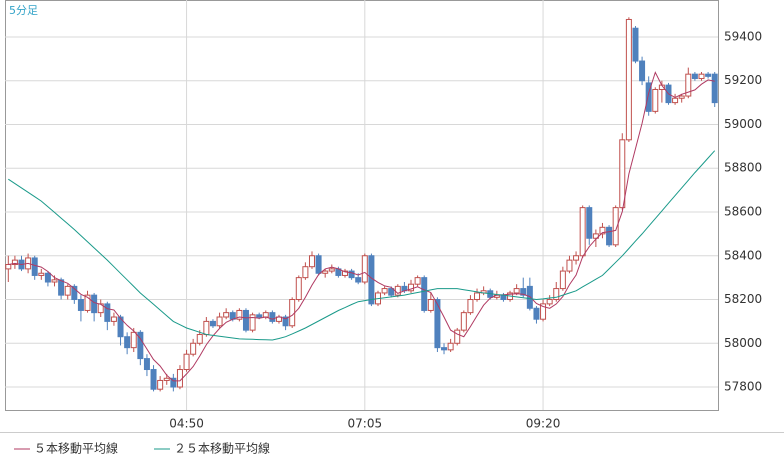 The width and height of the screenshot is (784, 466). I want to click on y-tick-label: 58200, so click(743, 299).